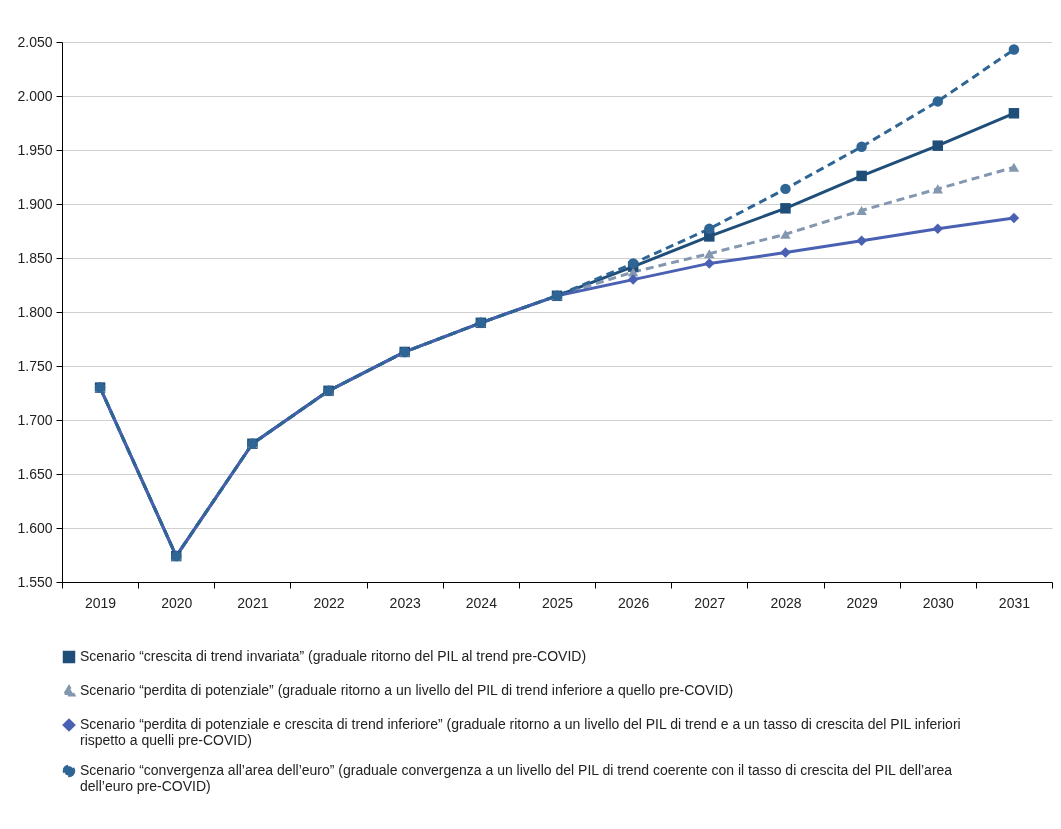 The width and height of the screenshot is (1061, 829). What do you see at coordinates (634, 602) in the screenshot?
I see `x-tick-label: 2026` at bounding box center [634, 602].